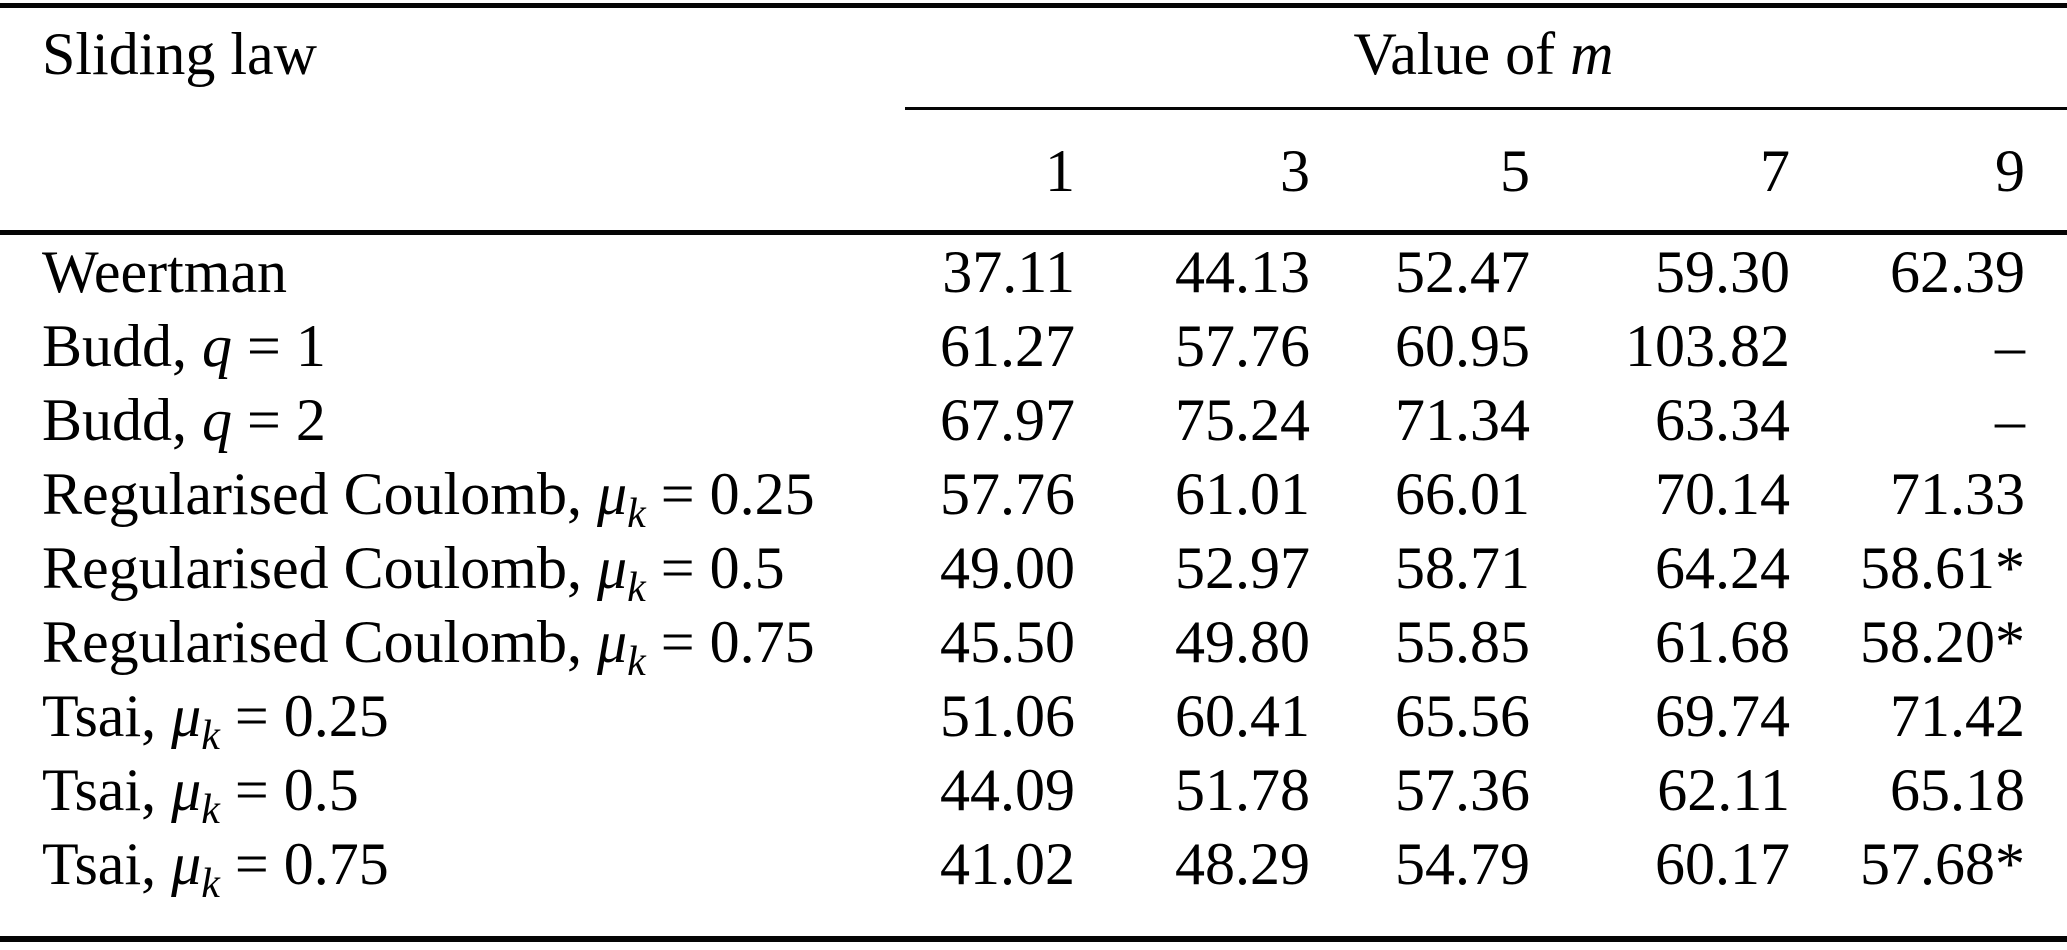 This screenshot has width=2067, height=950. I want to click on row-label: Tsai, μk = 0.25, so click(450, 718).